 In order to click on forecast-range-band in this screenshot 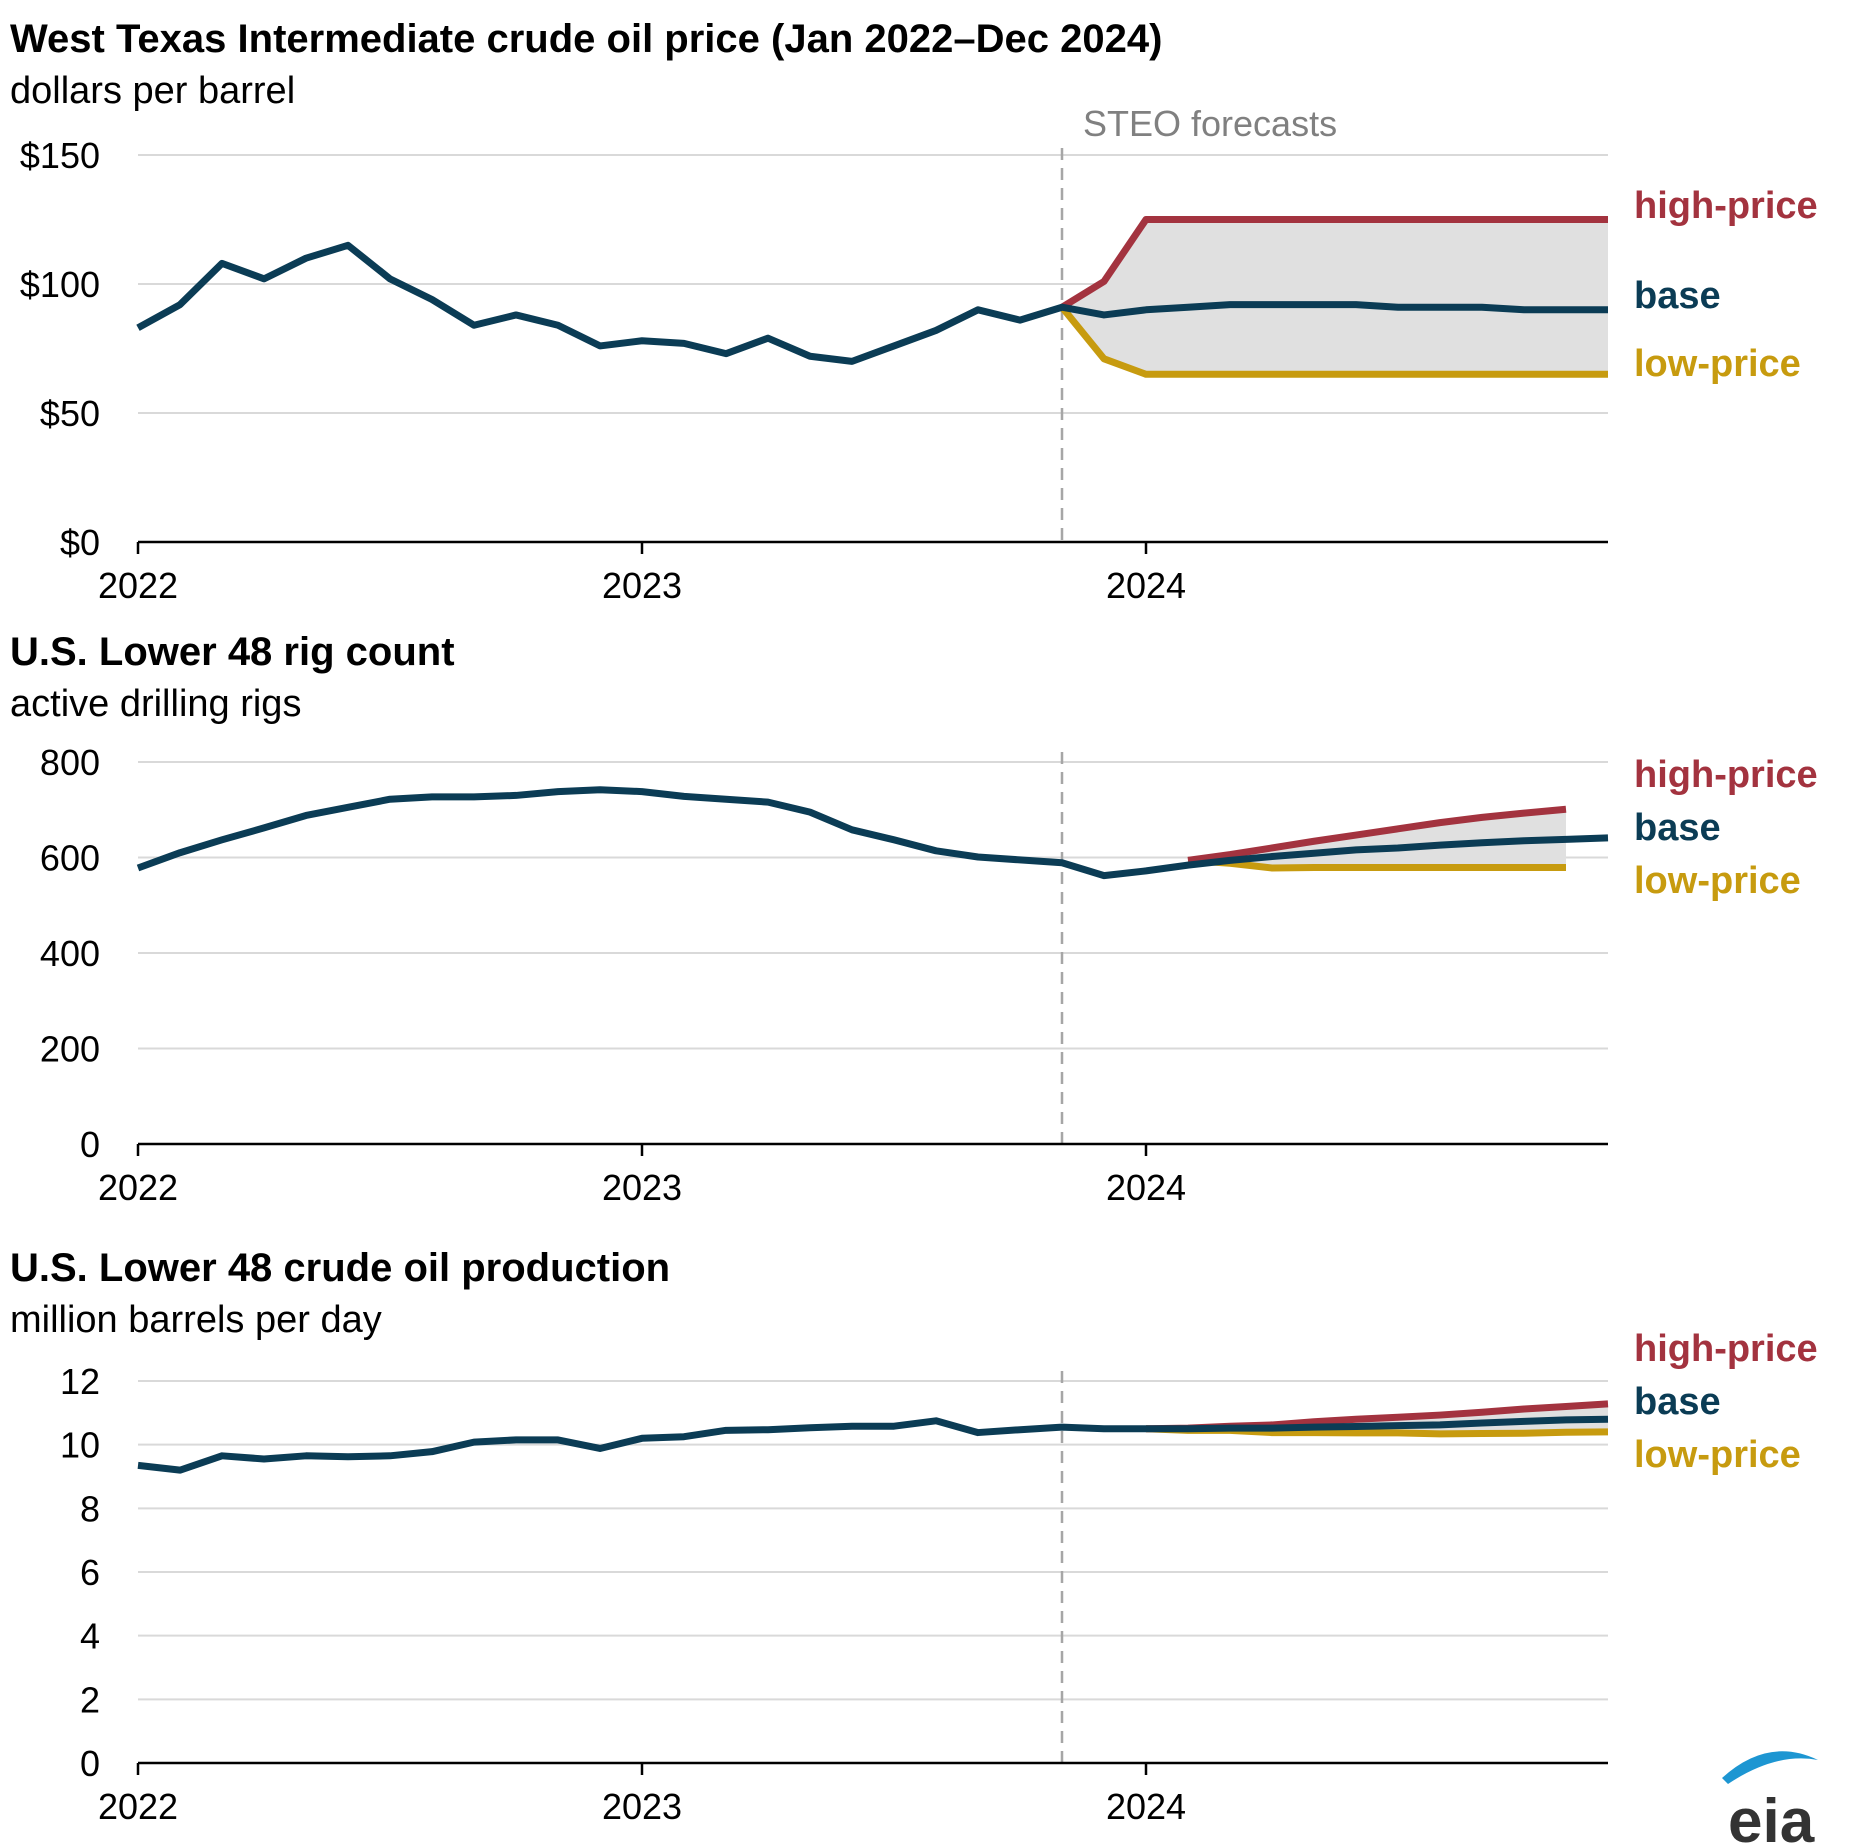, I will do `click(1335, 297)`.